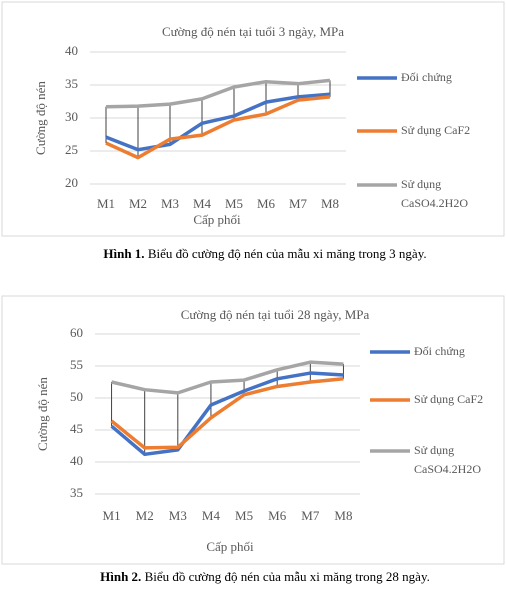 This screenshot has width=506, height=593. What do you see at coordinates (253, 31) in the screenshot?
I see `chart-title: Cường độ nén tại tuổi 3 ngày, MPa` at bounding box center [253, 31].